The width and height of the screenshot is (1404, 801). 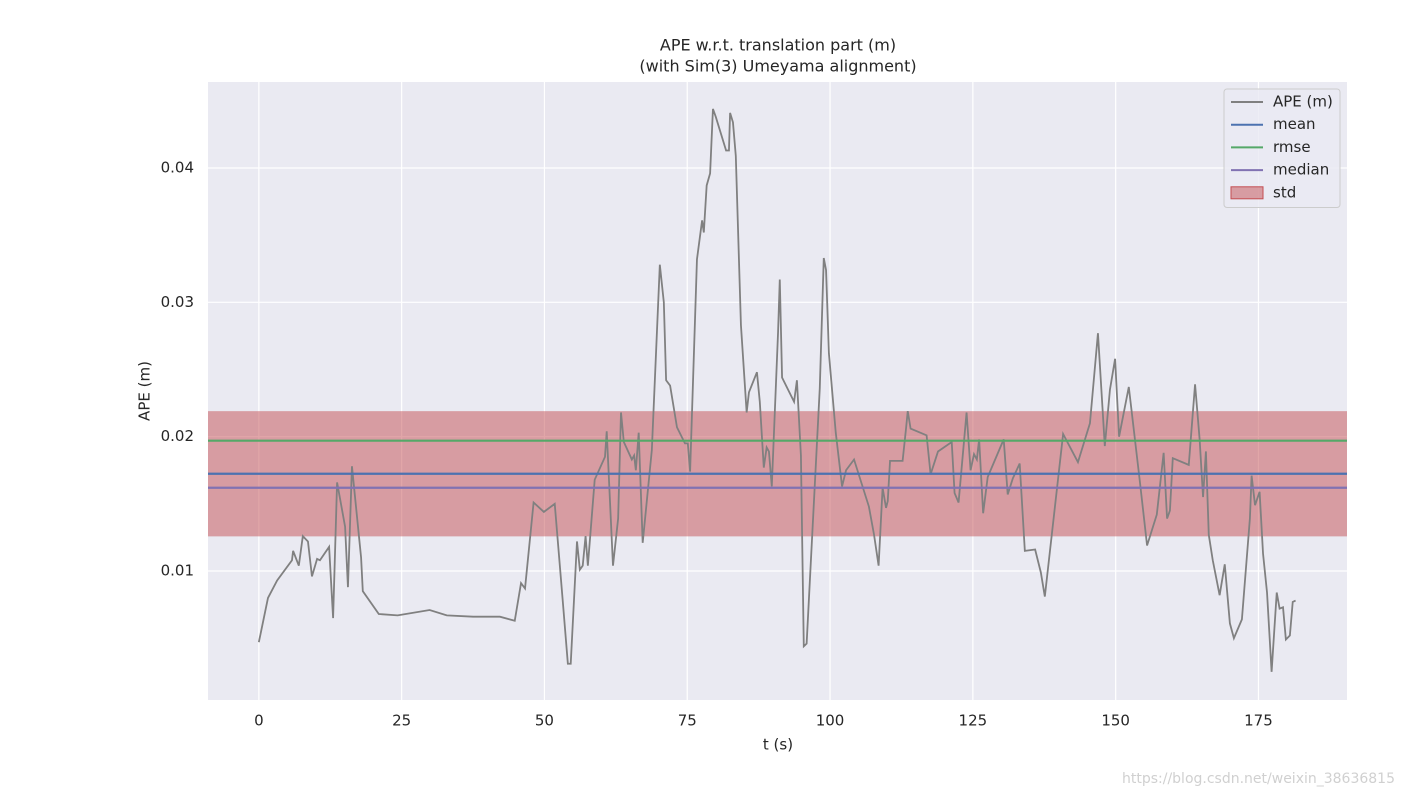 What do you see at coordinates (1258, 721) in the screenshot?
I see `x-tick-label: 175` at bounding box center [1258, 721].